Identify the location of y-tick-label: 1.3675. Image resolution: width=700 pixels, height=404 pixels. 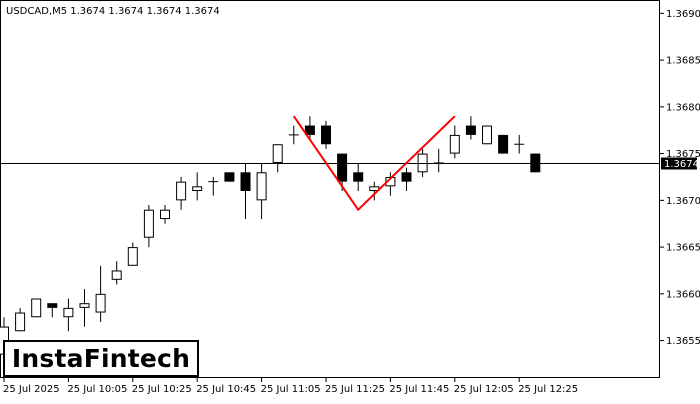
(683, 154).